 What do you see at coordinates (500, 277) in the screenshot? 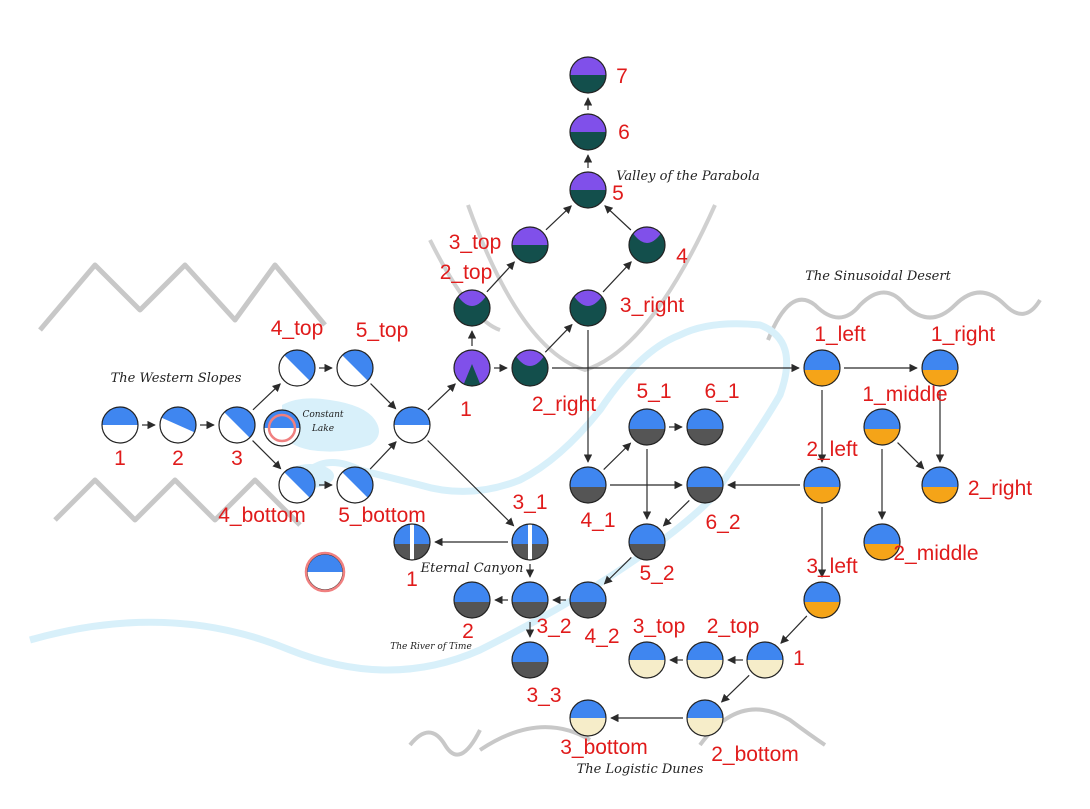
I see `edge-v2t-v3t` at bounding box center [500, 277].